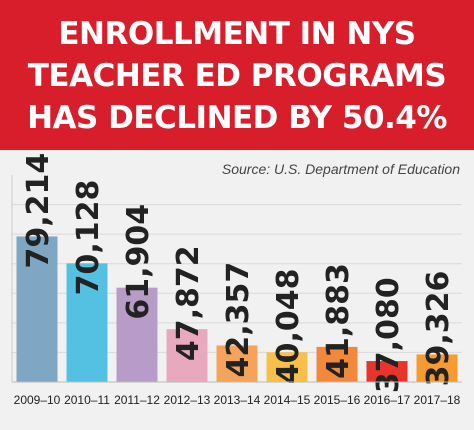  What do you see at coordinates (38, 211) in the screenshot?
I see `value-label: 79,214` at bounding box center [38, 211].